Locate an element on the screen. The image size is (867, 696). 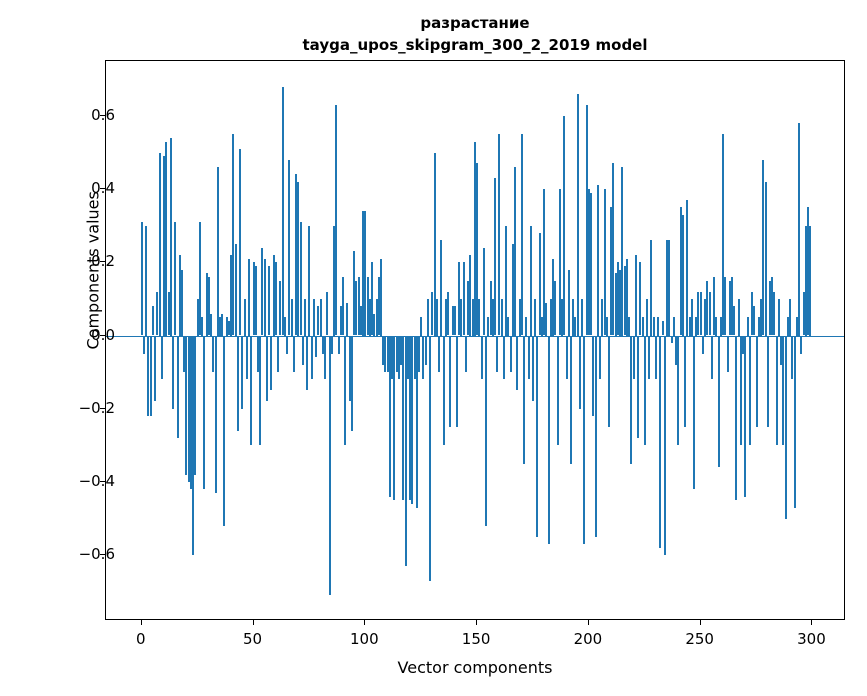
y-tick-mark is located at coordinates (102, 189).